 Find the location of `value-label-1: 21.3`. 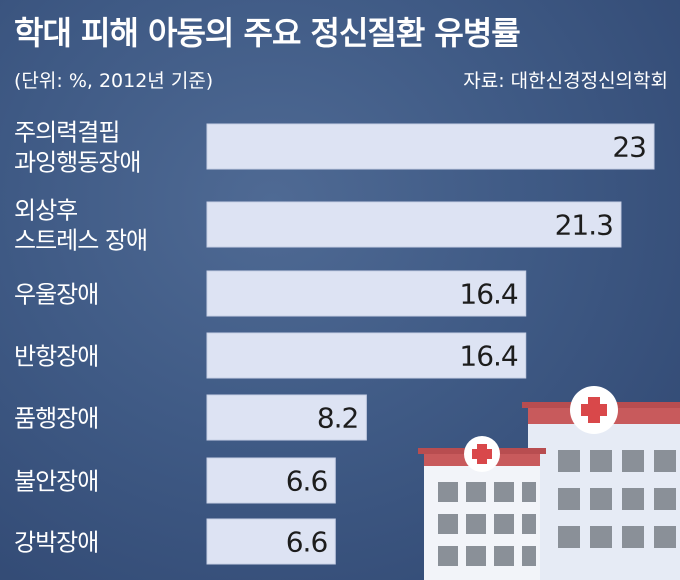

value-label-1: 21.3 is located at coordinates (584, 225).